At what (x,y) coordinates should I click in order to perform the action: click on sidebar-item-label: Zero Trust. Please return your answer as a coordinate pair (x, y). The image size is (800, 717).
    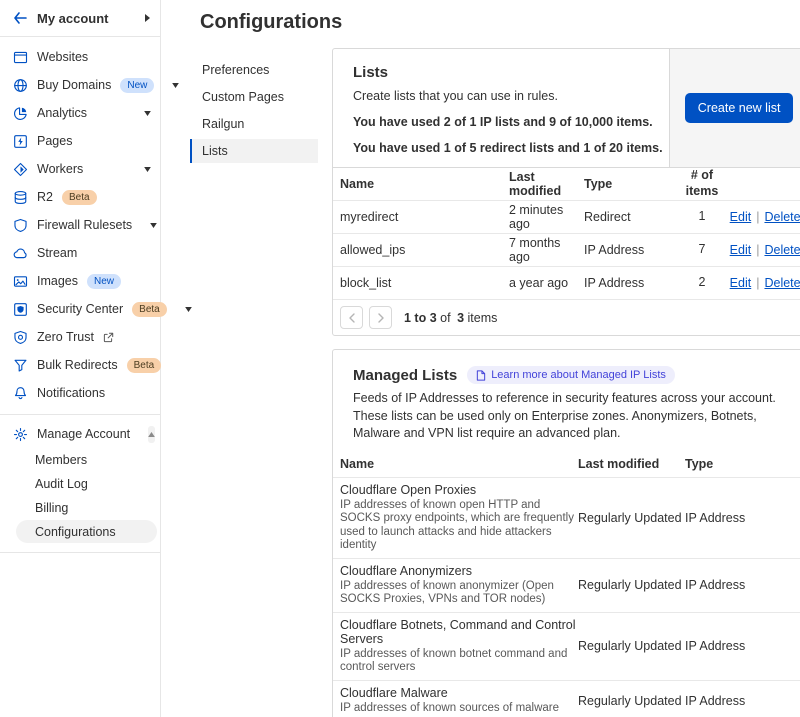
    Looking at the image, I should click on (65, 337).